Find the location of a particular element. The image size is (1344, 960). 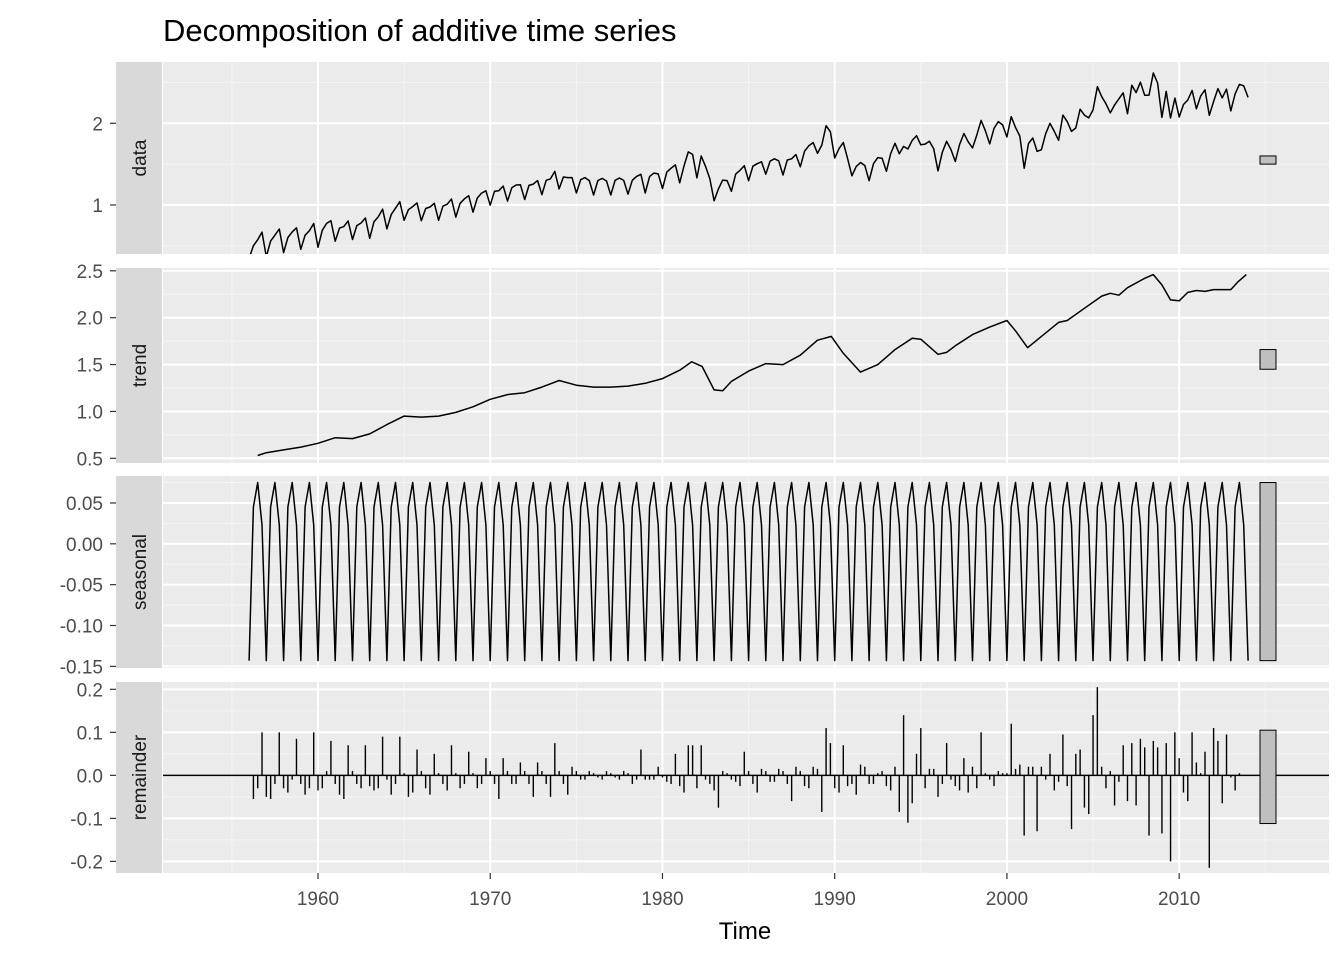

y-tick-label: 0.5 is located at coordinates (90, 459).